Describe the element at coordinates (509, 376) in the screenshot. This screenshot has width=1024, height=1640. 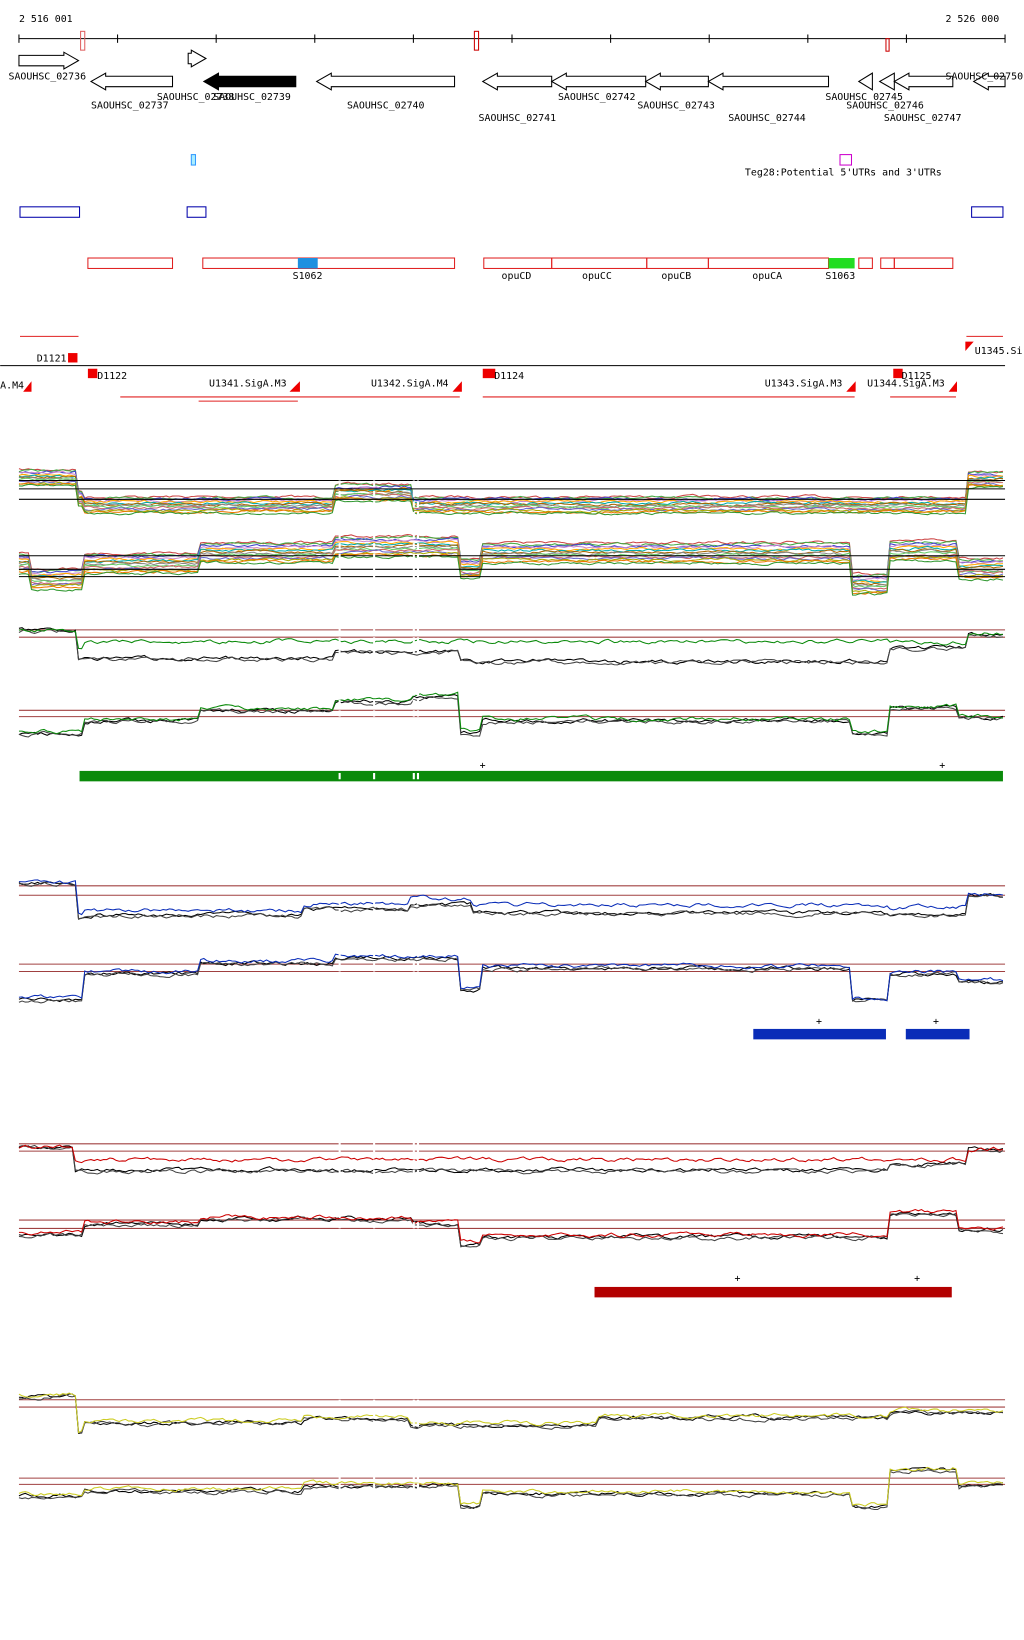
I see `promoter-label: D1124` at that location.